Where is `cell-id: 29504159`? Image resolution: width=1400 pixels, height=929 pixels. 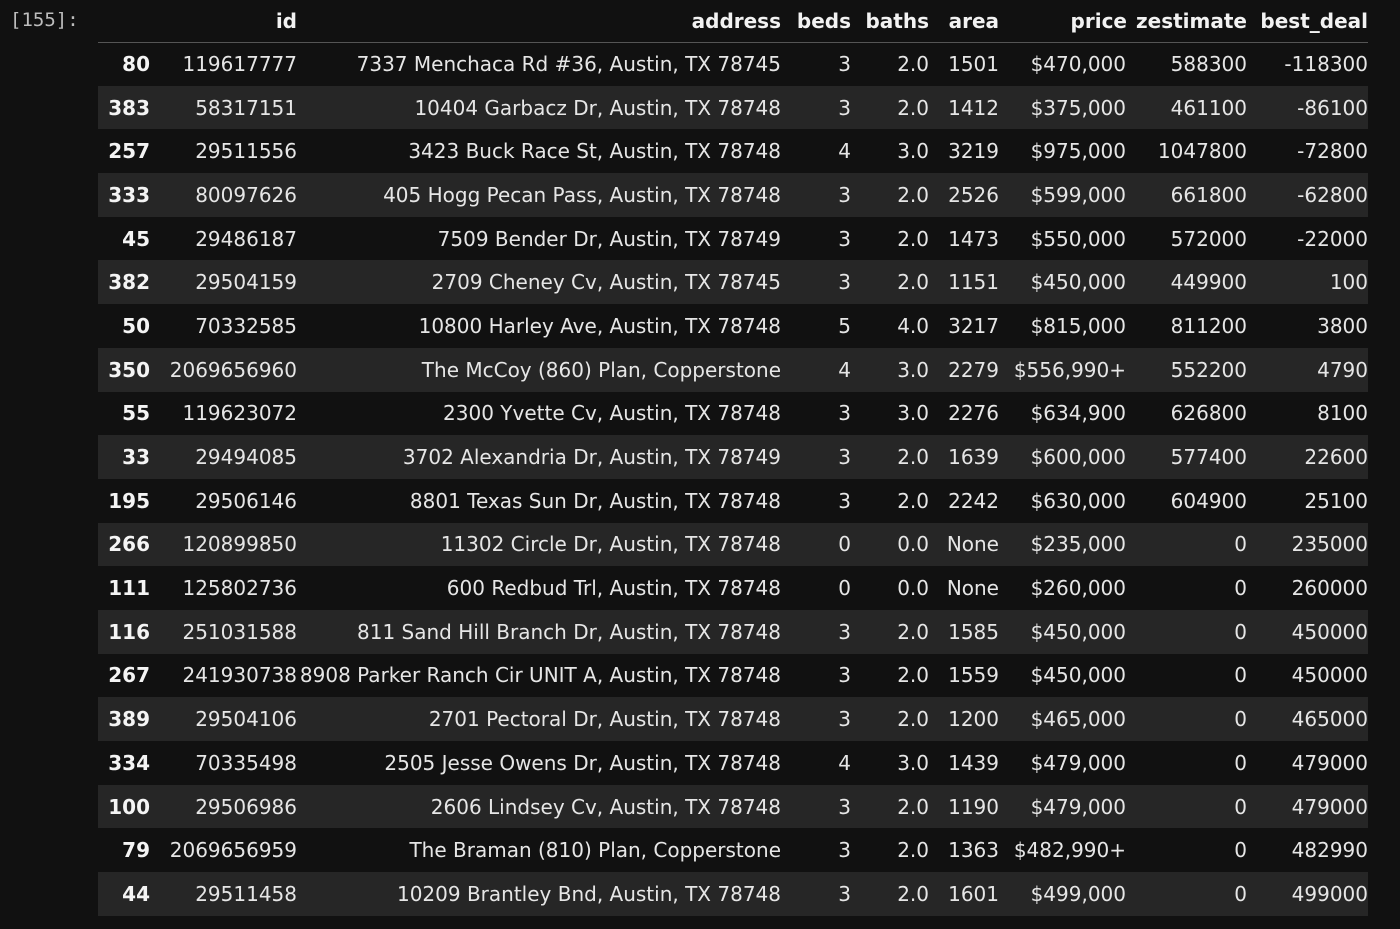 cell-id: 29504159 is located at coordinates (246, 282).